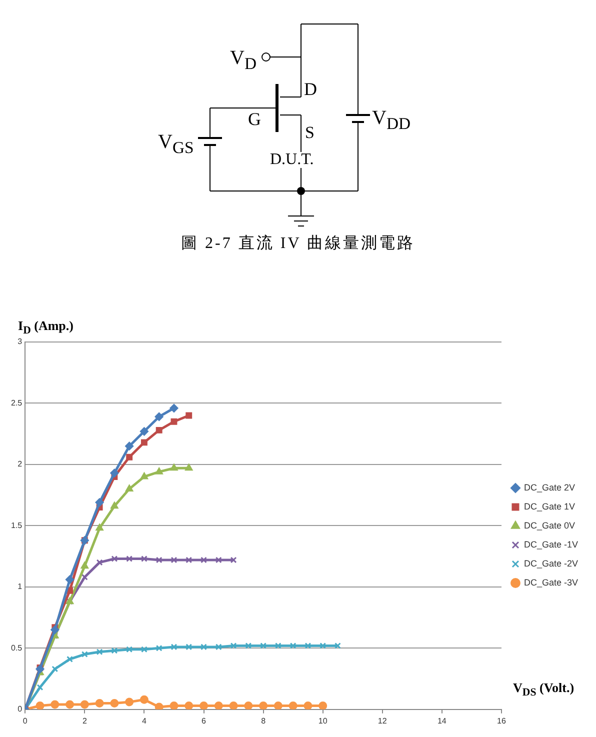 The image size is (596, 737). I want to click on text: D.U.T., so click(292, 159).